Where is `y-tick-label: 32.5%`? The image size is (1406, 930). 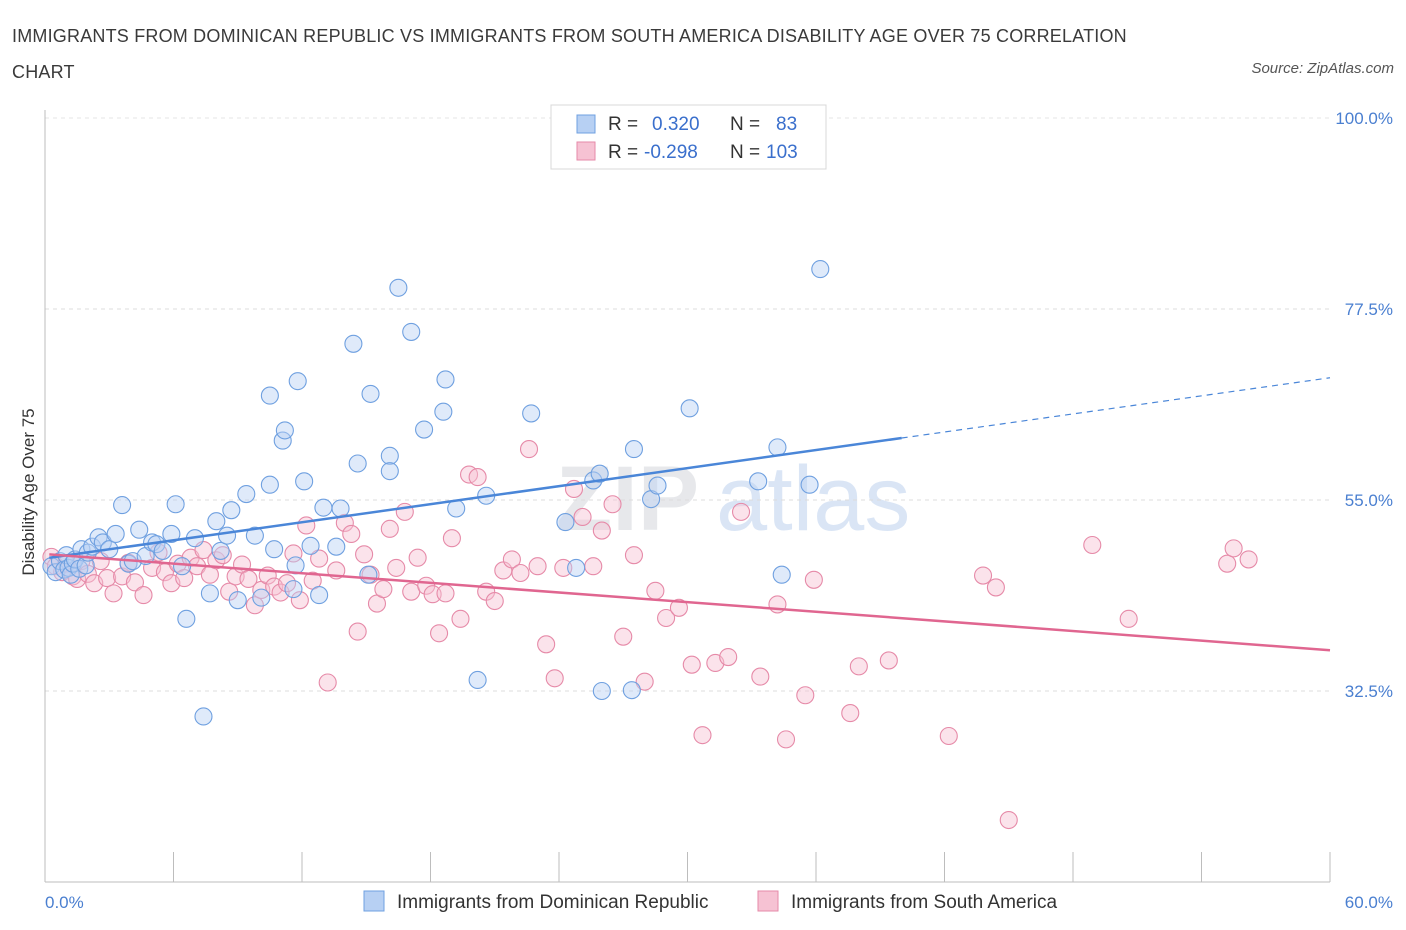 y-tick-label: 32.5% is located at coordinates (1369, 691).